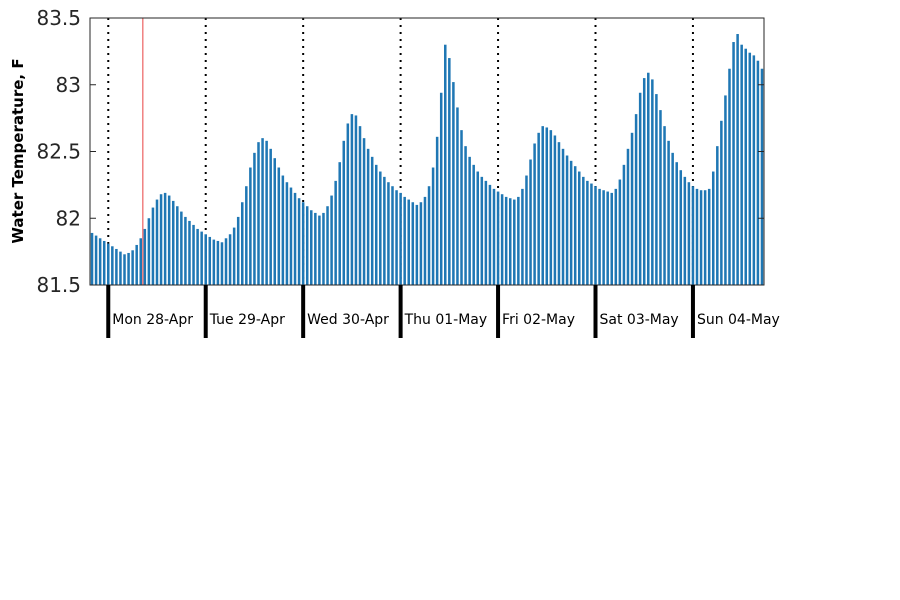 This screenshot has height=600, width=900. What do you see at coordinates (58, 152) in the screenshot?
I see `y-tick-label: 82.5` at bounding box center [58, 152].